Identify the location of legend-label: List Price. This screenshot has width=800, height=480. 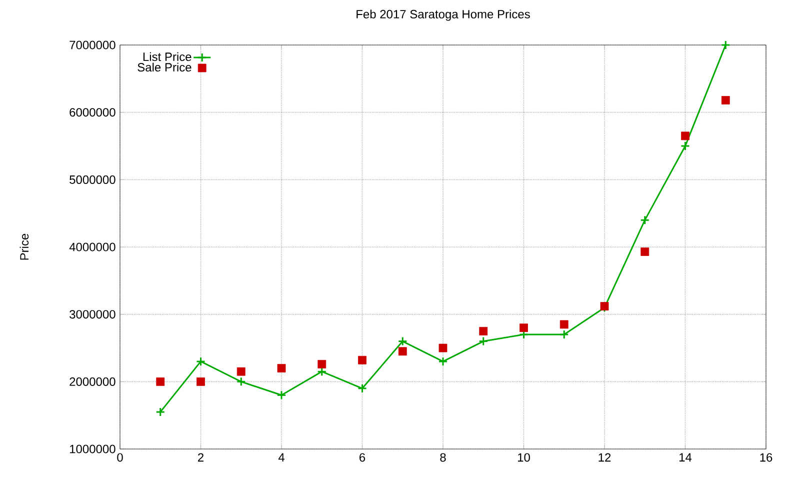
(167, 57).